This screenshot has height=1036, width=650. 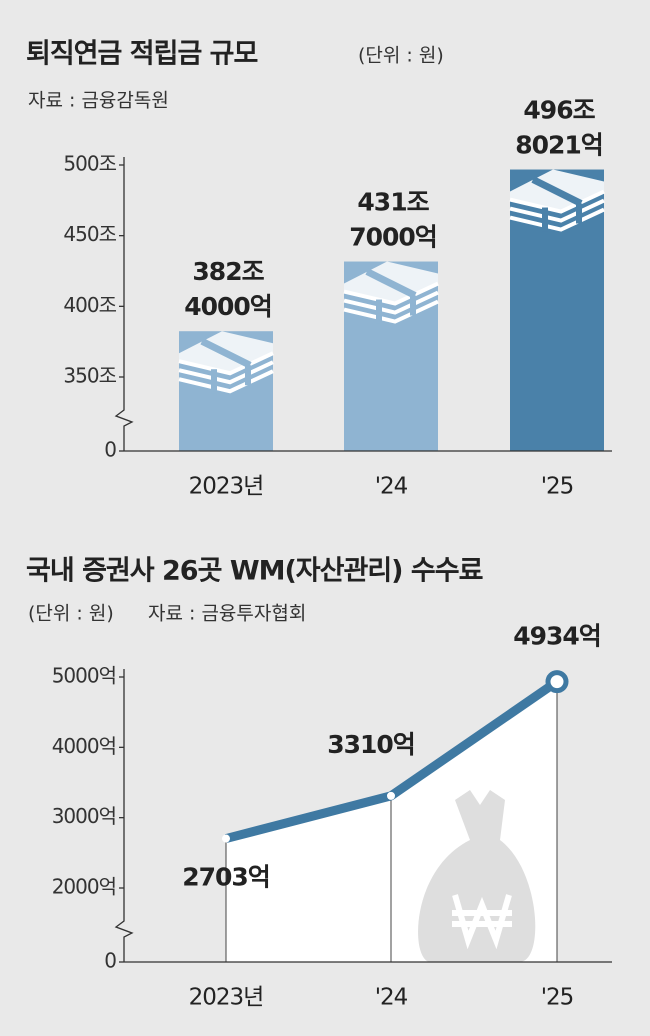 What do you see at coordinates (98, 101) in the screenshot?
I see `source: 자료 : 금융감독원` at bounding box center [98, 101].